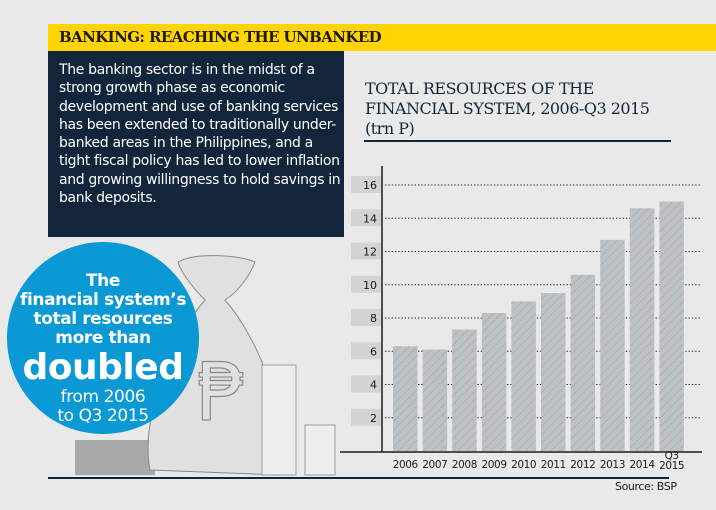  I want to click on x-tick-label: 2011, so click(553, 465).